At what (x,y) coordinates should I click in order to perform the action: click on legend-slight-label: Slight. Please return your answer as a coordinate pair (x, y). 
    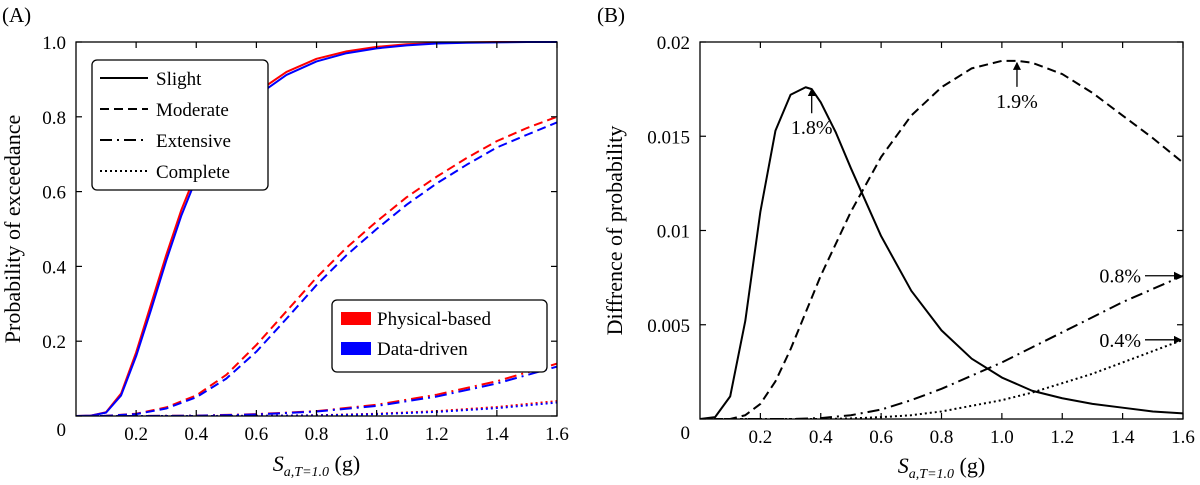
    Looking at the image, I should click on (179, 79).